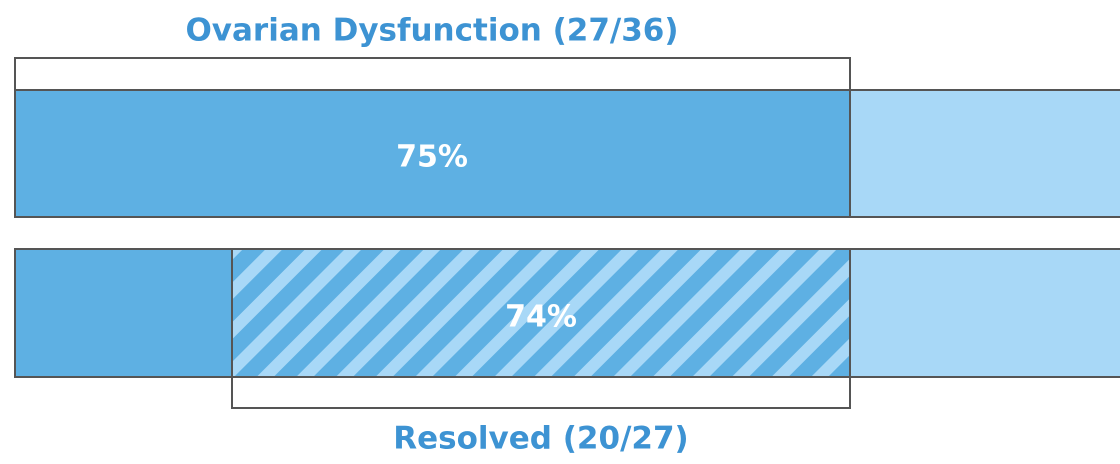  I want to click on bottom-bracket, so click(541, 393).